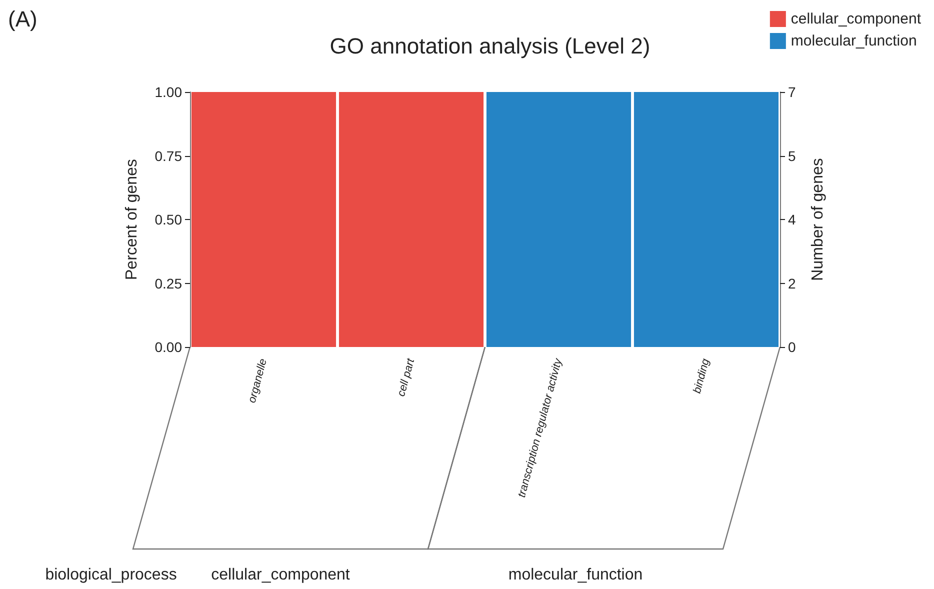 The height and width of the screenshot is (589, 934). Describe the element at coordinates (132, 219) in the screenshot. I see `y-axis-title: Percent of genes` at that location.